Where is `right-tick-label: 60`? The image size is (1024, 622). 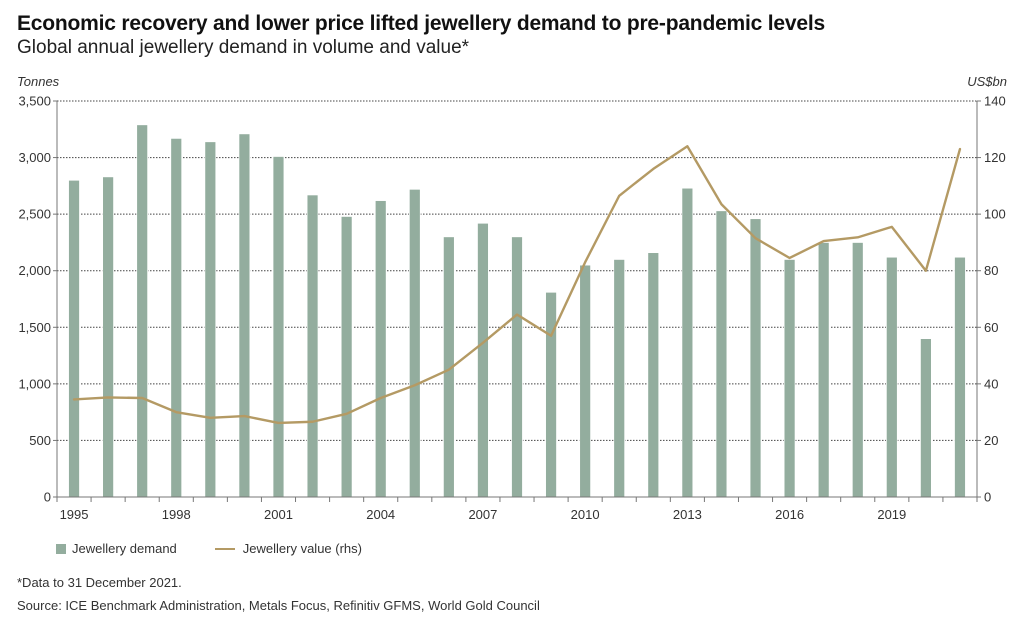 right-tick-label: 60 is located at coordinates (991, 327).